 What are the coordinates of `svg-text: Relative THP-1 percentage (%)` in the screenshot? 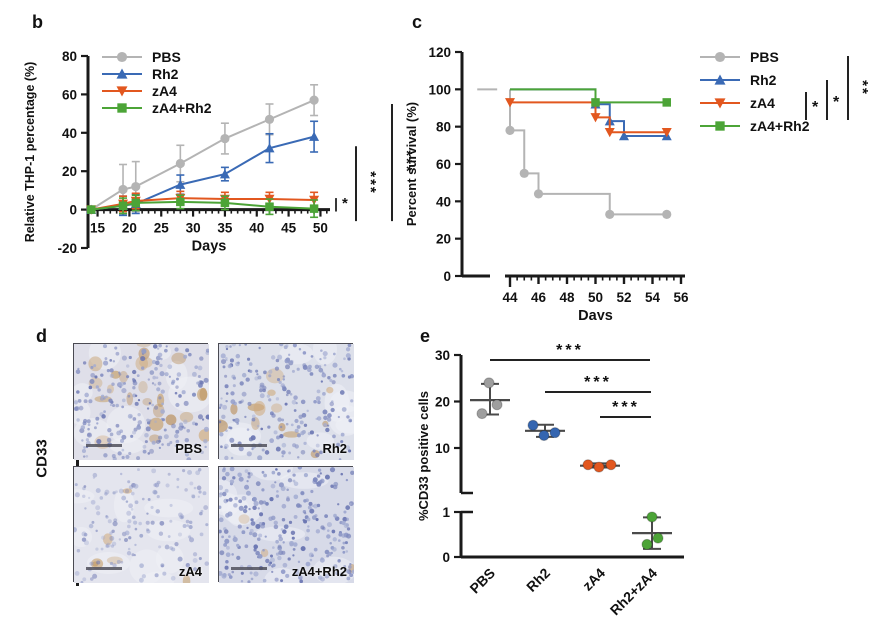 It's located at (30, 152).